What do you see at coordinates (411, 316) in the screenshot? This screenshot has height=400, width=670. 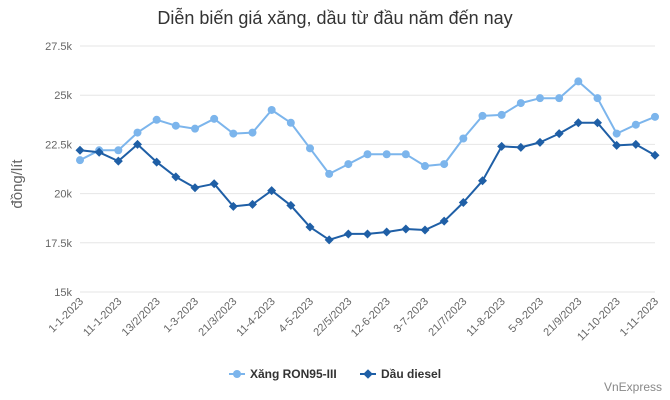 I see `x-tick-label: 3-7-2023` at bounding box center [411, 316].